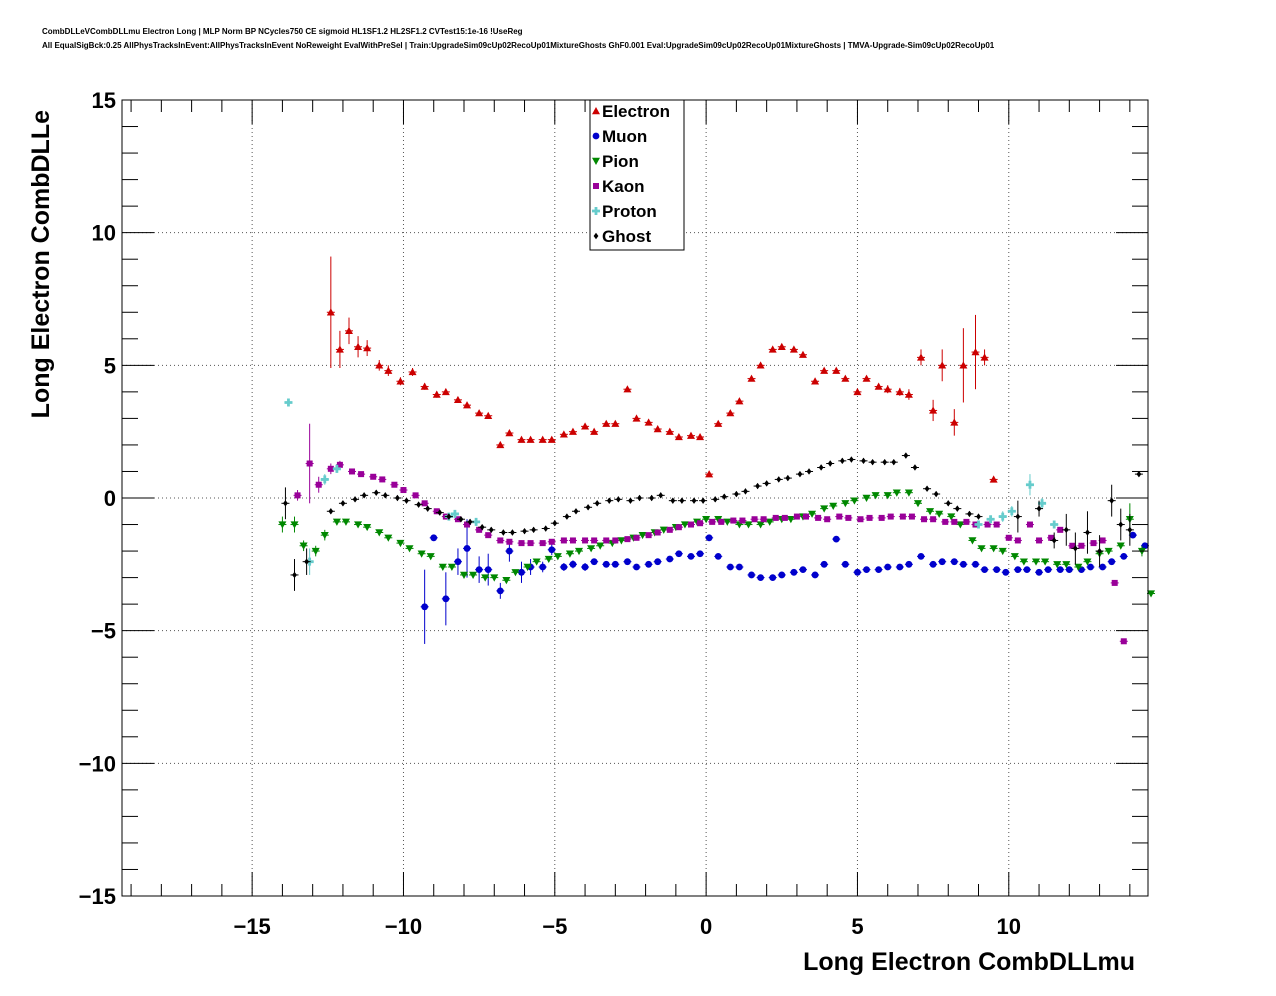  Describe the element at coordinates (403, 926) in the screenshot. I see `x-tick-label: −10` at that location.